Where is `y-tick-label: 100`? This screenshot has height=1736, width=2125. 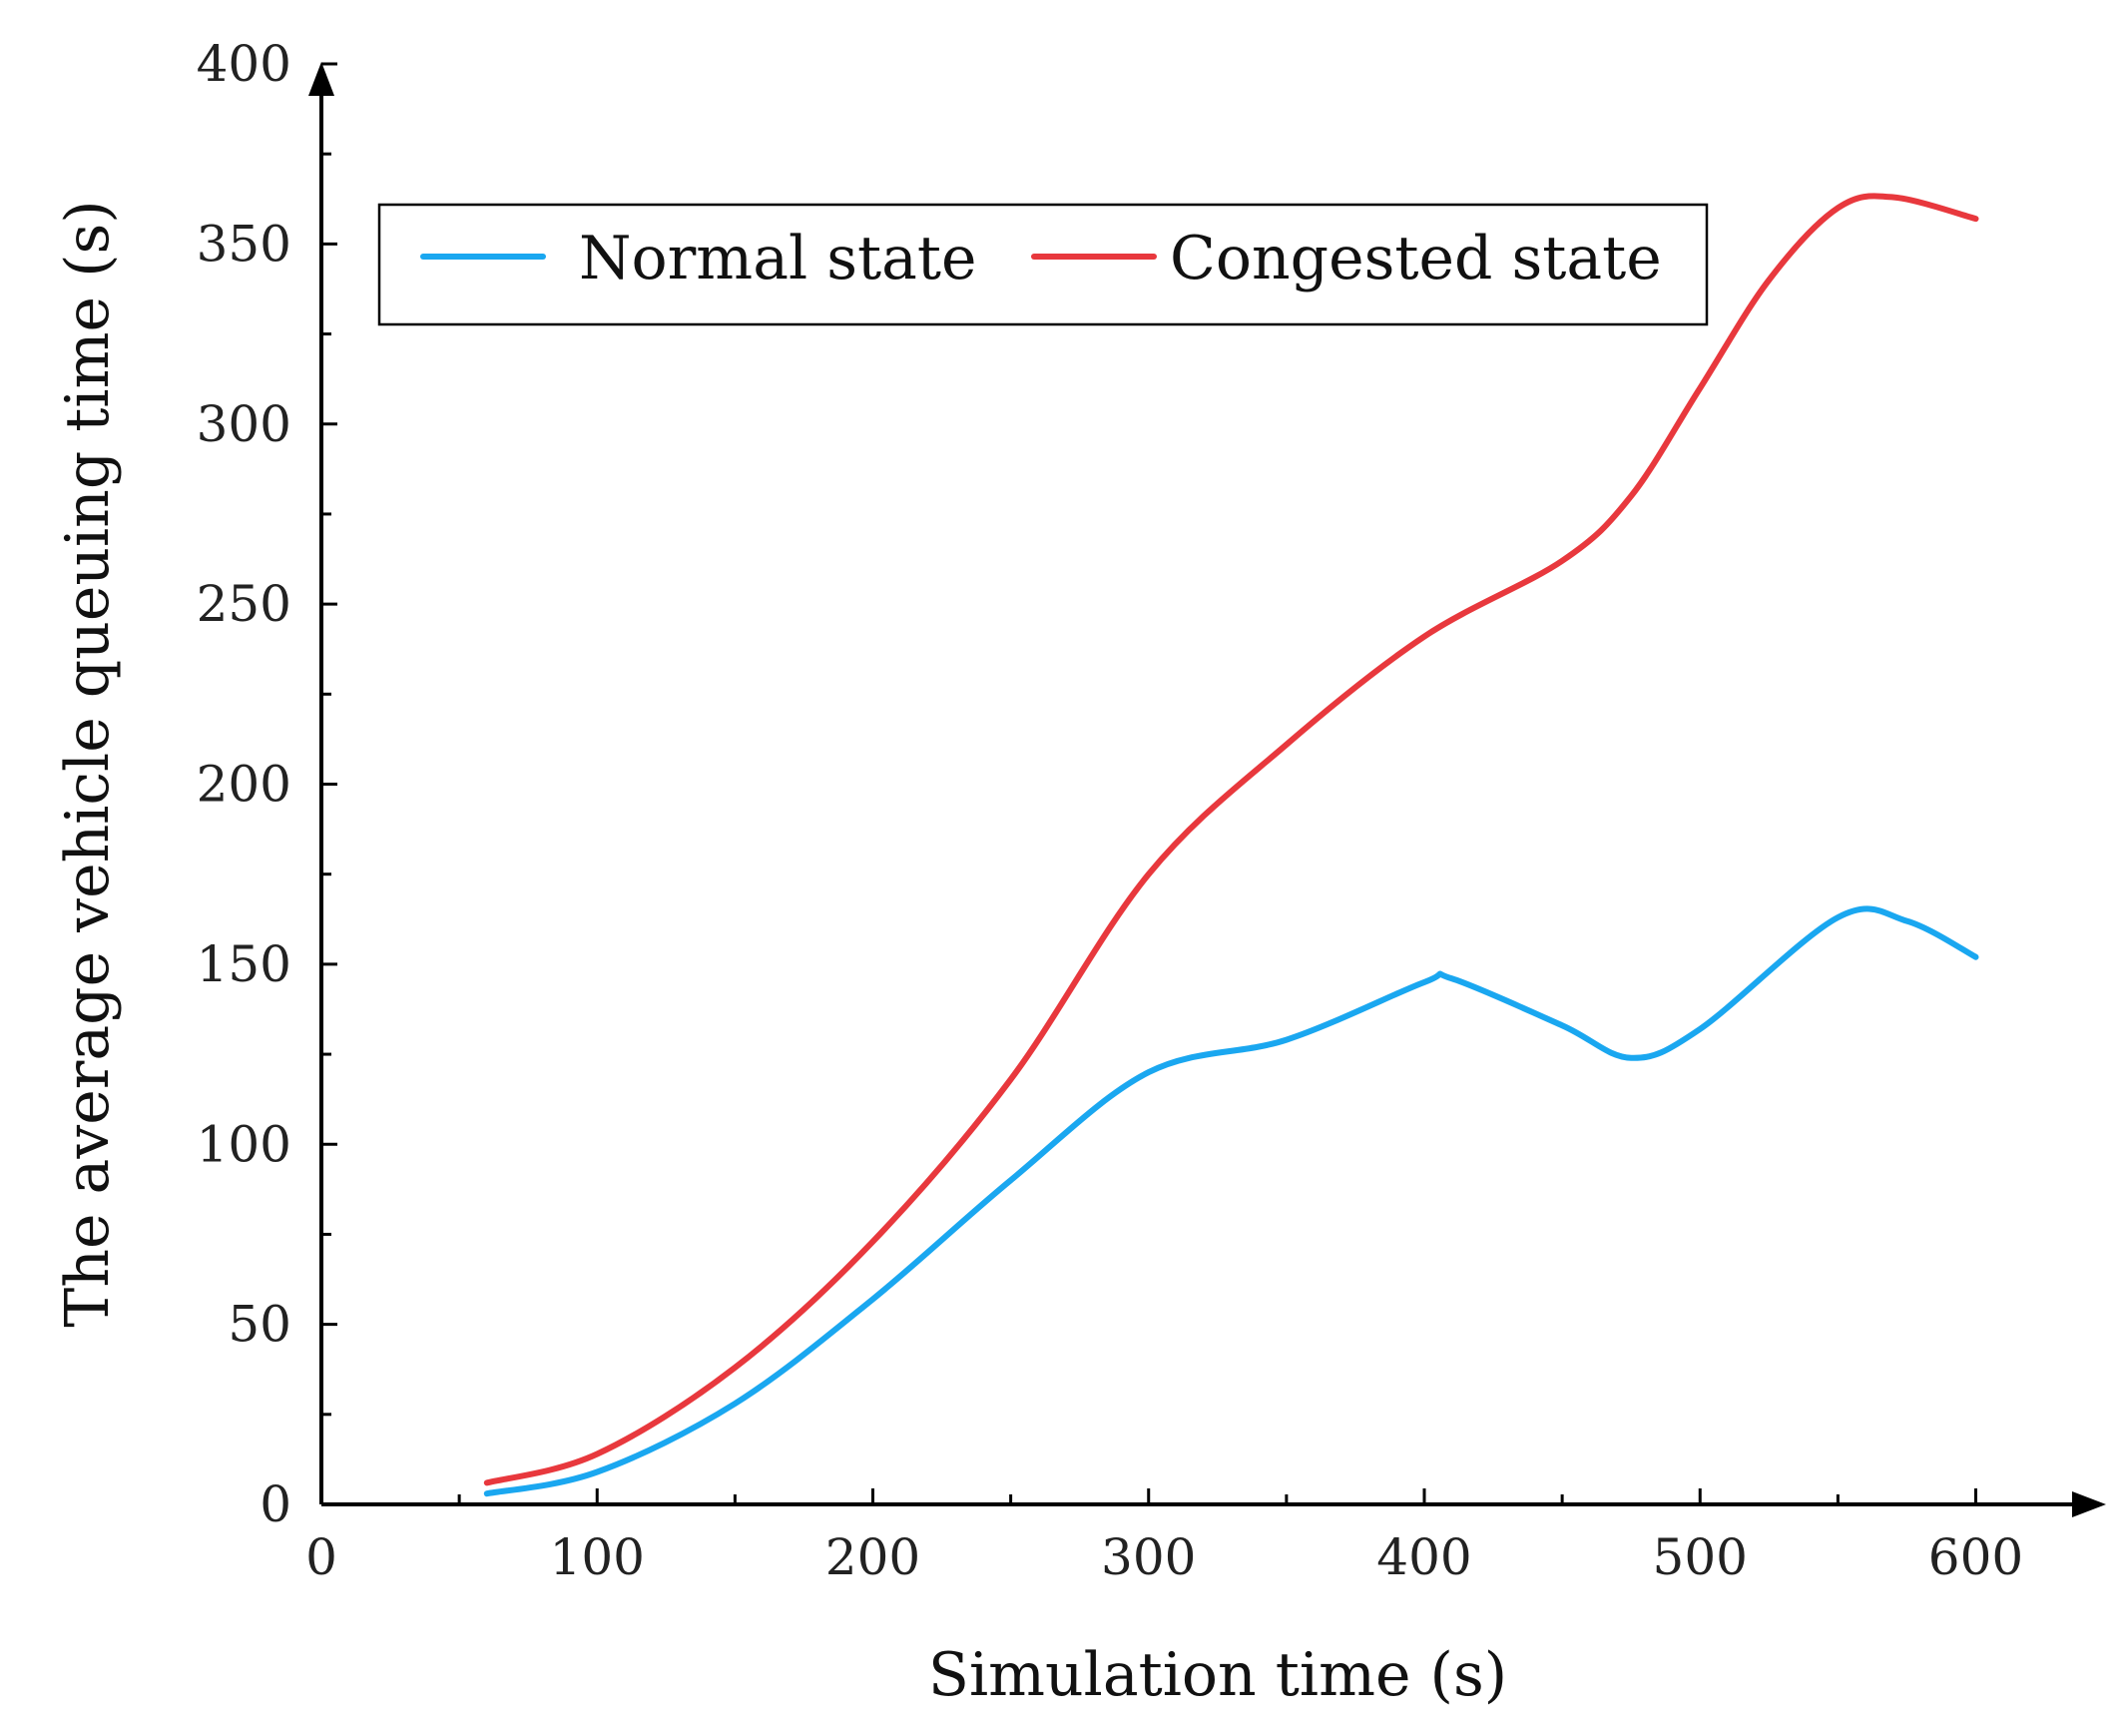
y-tick-label: 100 is located at coordinates (244, 1144).